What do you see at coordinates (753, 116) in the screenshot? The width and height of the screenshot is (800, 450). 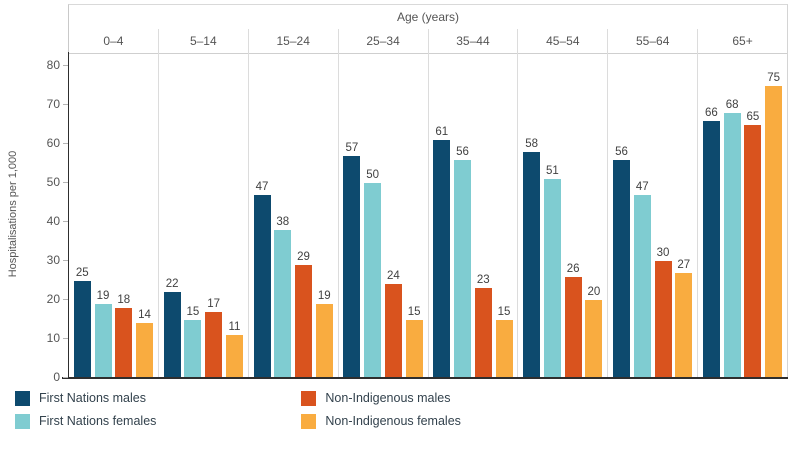 I see `bar-value-label: 65` at bounding box center [753, 116].